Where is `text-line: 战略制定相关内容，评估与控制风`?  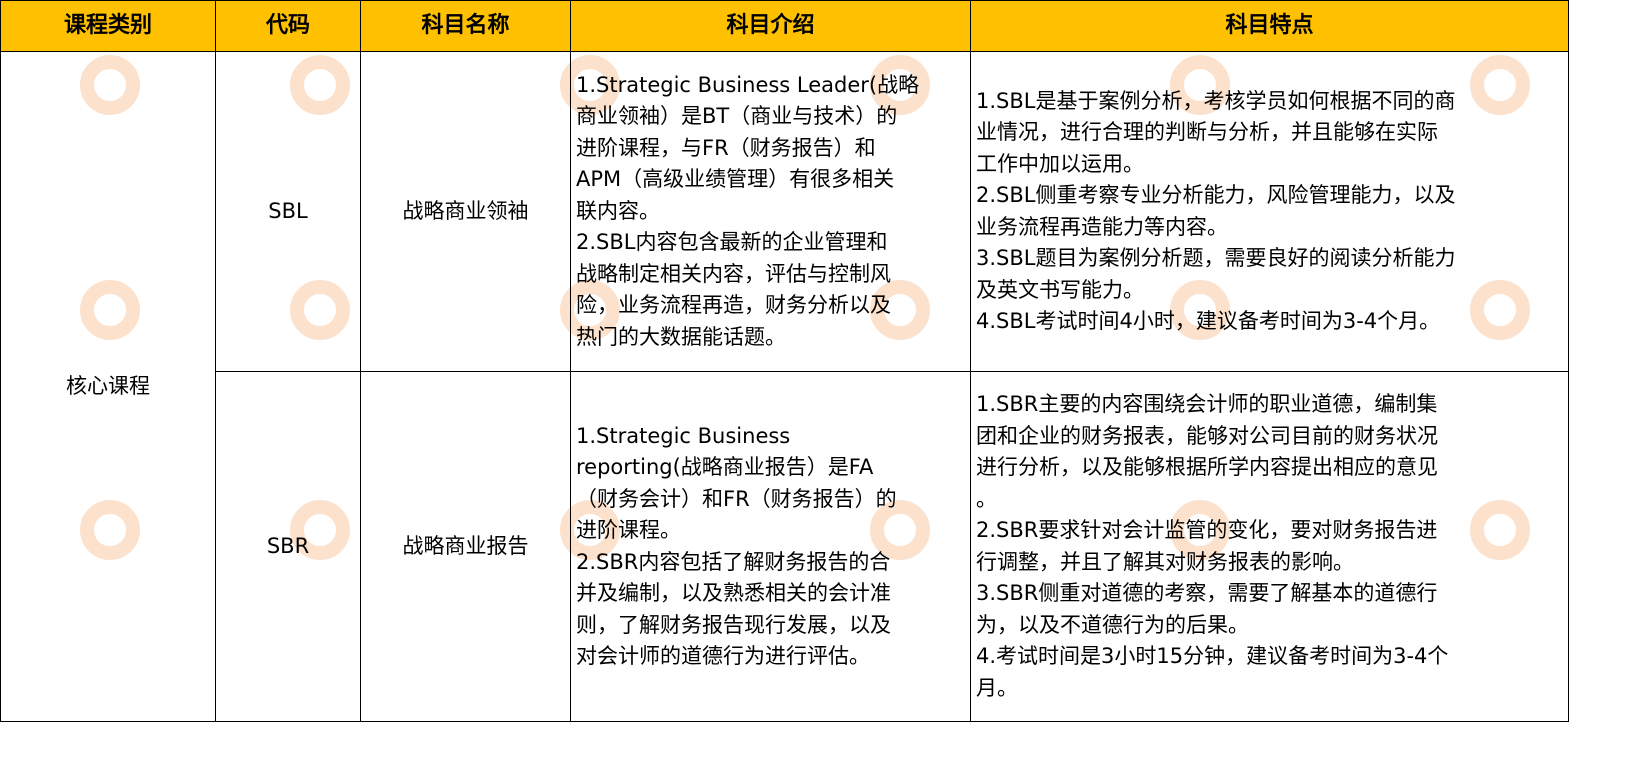
text-line: 战略制定相关内容，评估与控制风 is located at coordinates (733, 273).